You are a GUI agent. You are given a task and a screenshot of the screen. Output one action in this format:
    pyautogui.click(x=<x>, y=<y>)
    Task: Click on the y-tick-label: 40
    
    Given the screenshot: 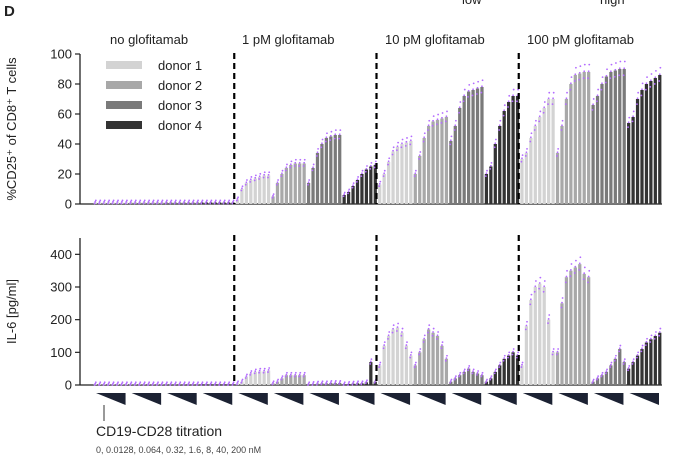 What is the action you would take?
    pyautogui.click(x=65, y=144)
    